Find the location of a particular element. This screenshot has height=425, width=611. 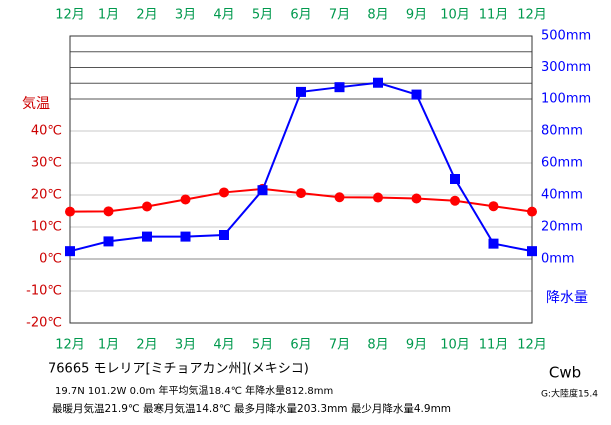

y2-tick-label: 300mm is located at coordinates (566, 67).